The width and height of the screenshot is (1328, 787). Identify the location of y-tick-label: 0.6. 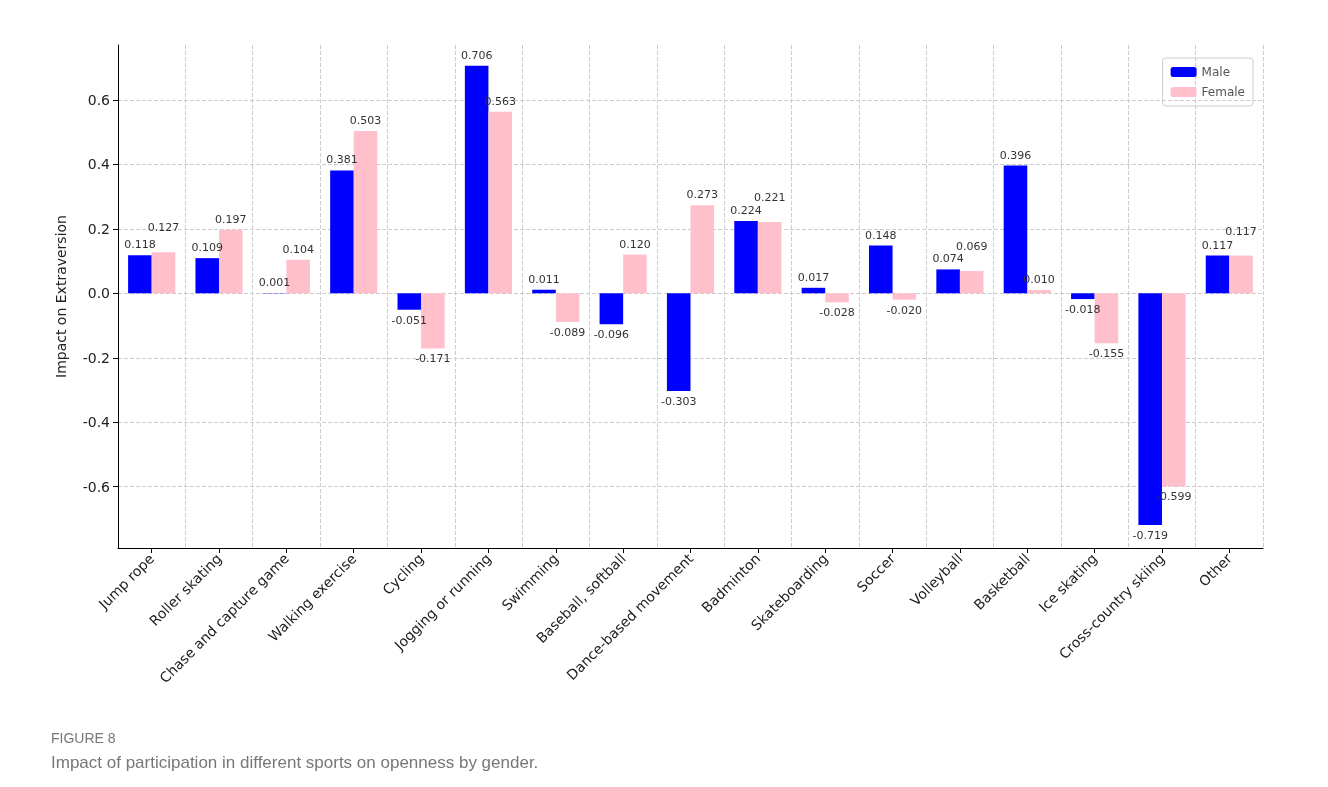
(99, 99).